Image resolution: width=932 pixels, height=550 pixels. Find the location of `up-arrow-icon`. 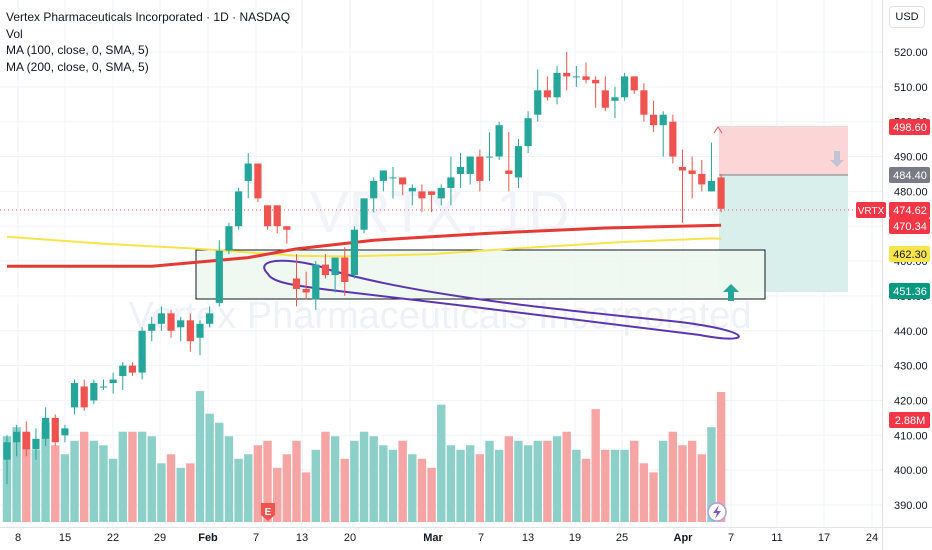

up-arrow-icon is located at coordinates (731, 292).